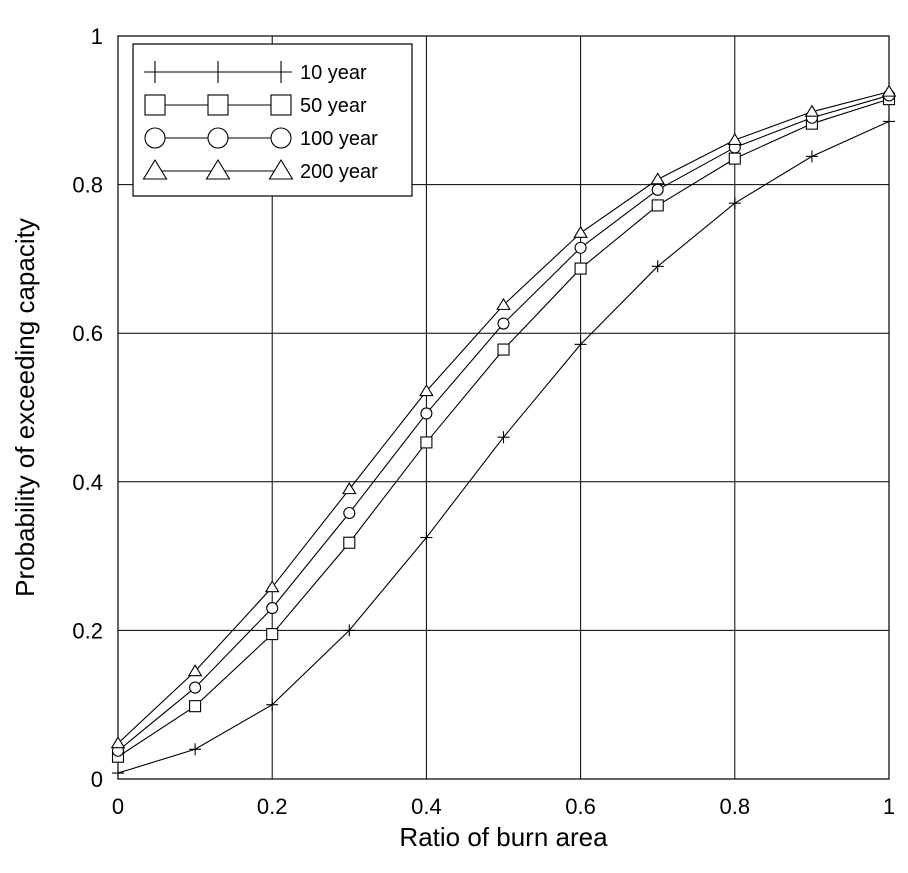 The width and height of the screenshot is (908, 873). What do you see at coordinates (261, 138) in the screenshot?
I see `legend-entry: 100 year` at bounding box center [261, 138].